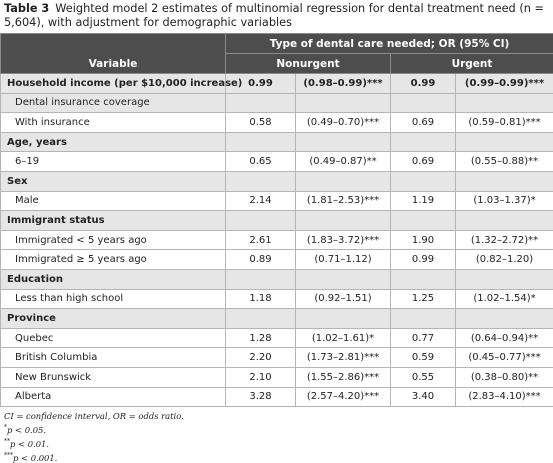 The height and width of the screenshot is (463, 553). Describe the element at coordinates (423, 201) in the screenshot. I see `cell: 1.19` at that location.